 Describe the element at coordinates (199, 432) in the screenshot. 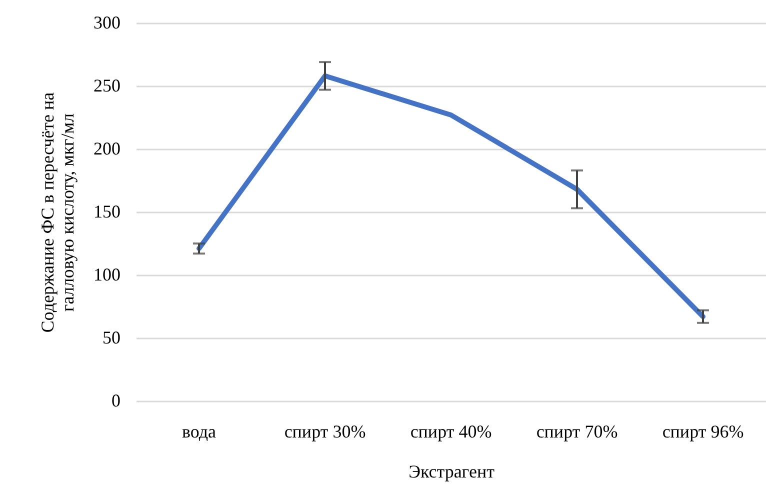

I see `x-tick-label: вода` at that location.